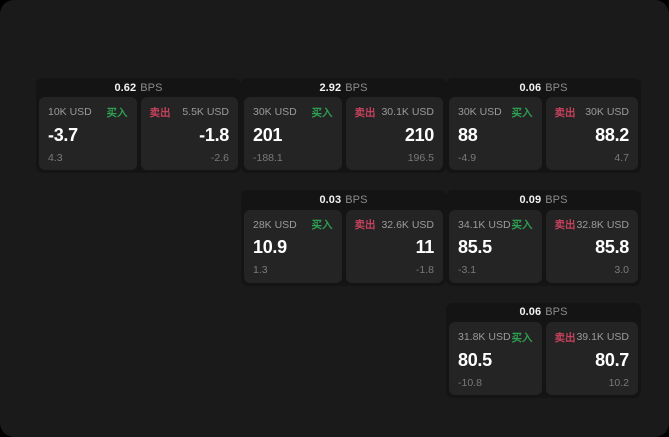 This screenshot has height=437, width=669. I want to click on buy-price: 10.9, so click(270, 247).